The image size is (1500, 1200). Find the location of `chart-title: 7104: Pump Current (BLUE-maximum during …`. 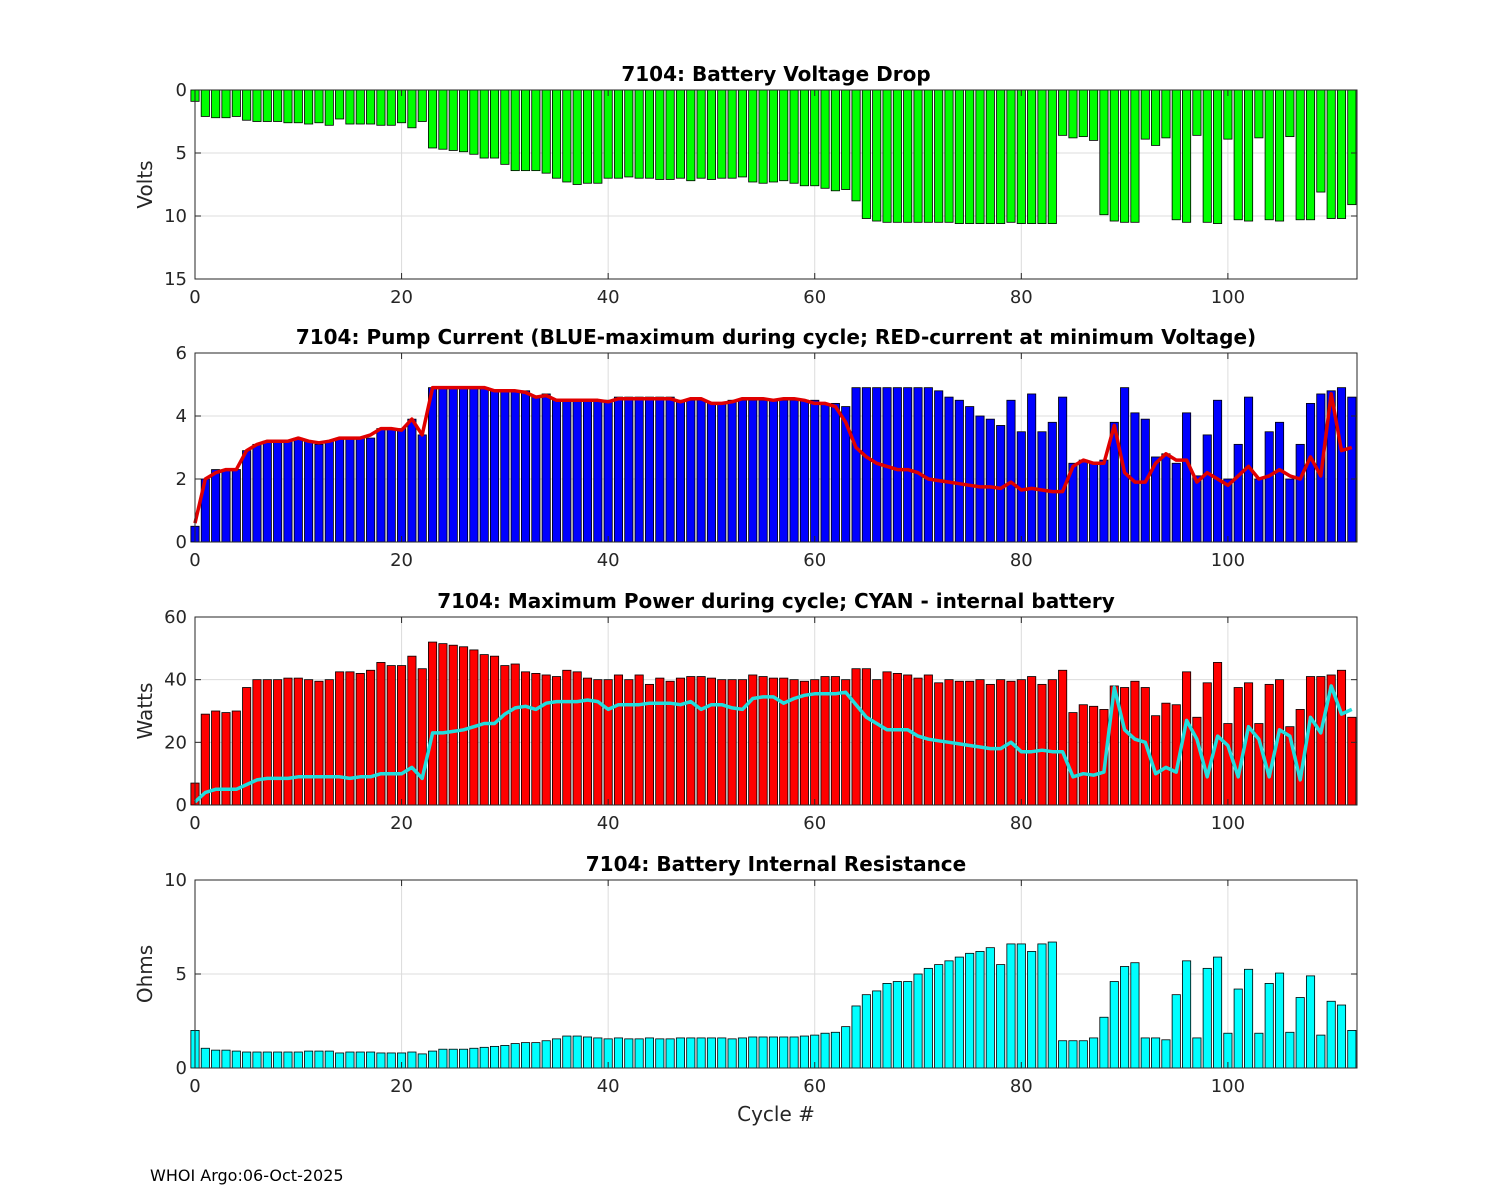

chart-title: 7104: Pump Current (BLUE-maximum during … is located at coordinates (776, 337).